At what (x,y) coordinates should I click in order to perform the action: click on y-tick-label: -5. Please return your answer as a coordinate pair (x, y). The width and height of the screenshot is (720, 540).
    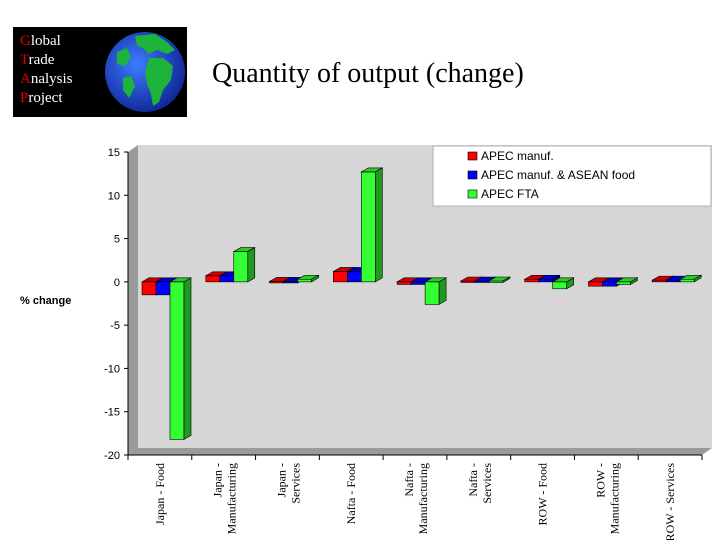
    Looking at the image, I should click on (115, 326).